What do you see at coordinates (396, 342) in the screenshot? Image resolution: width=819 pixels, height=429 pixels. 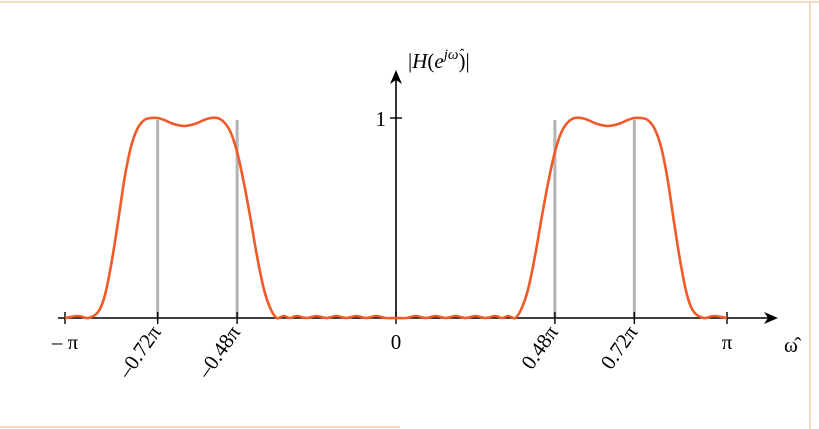 I see `x-tick-label-3: 0` at bounding box center [396, 342].